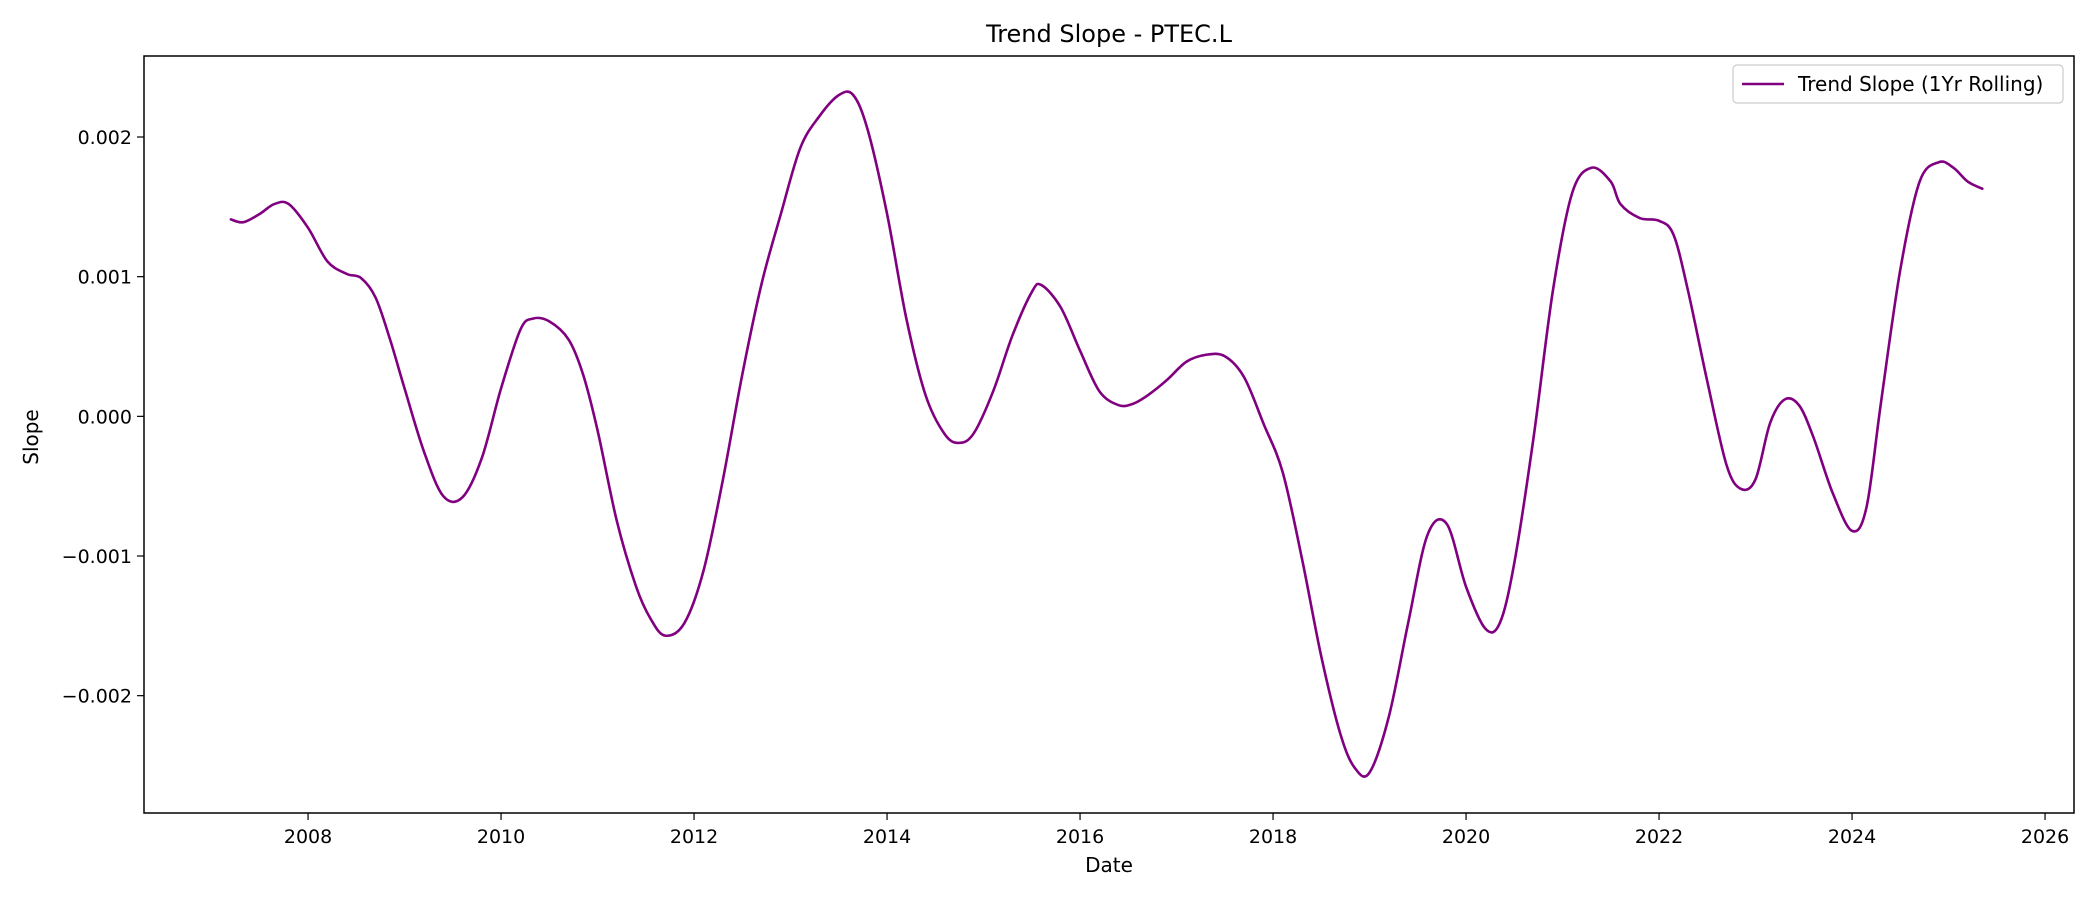  What do you see at coordinates (887, 837) in the screenshot?
I see `x-tick-label: 2014` at bounding box center [887, 837].